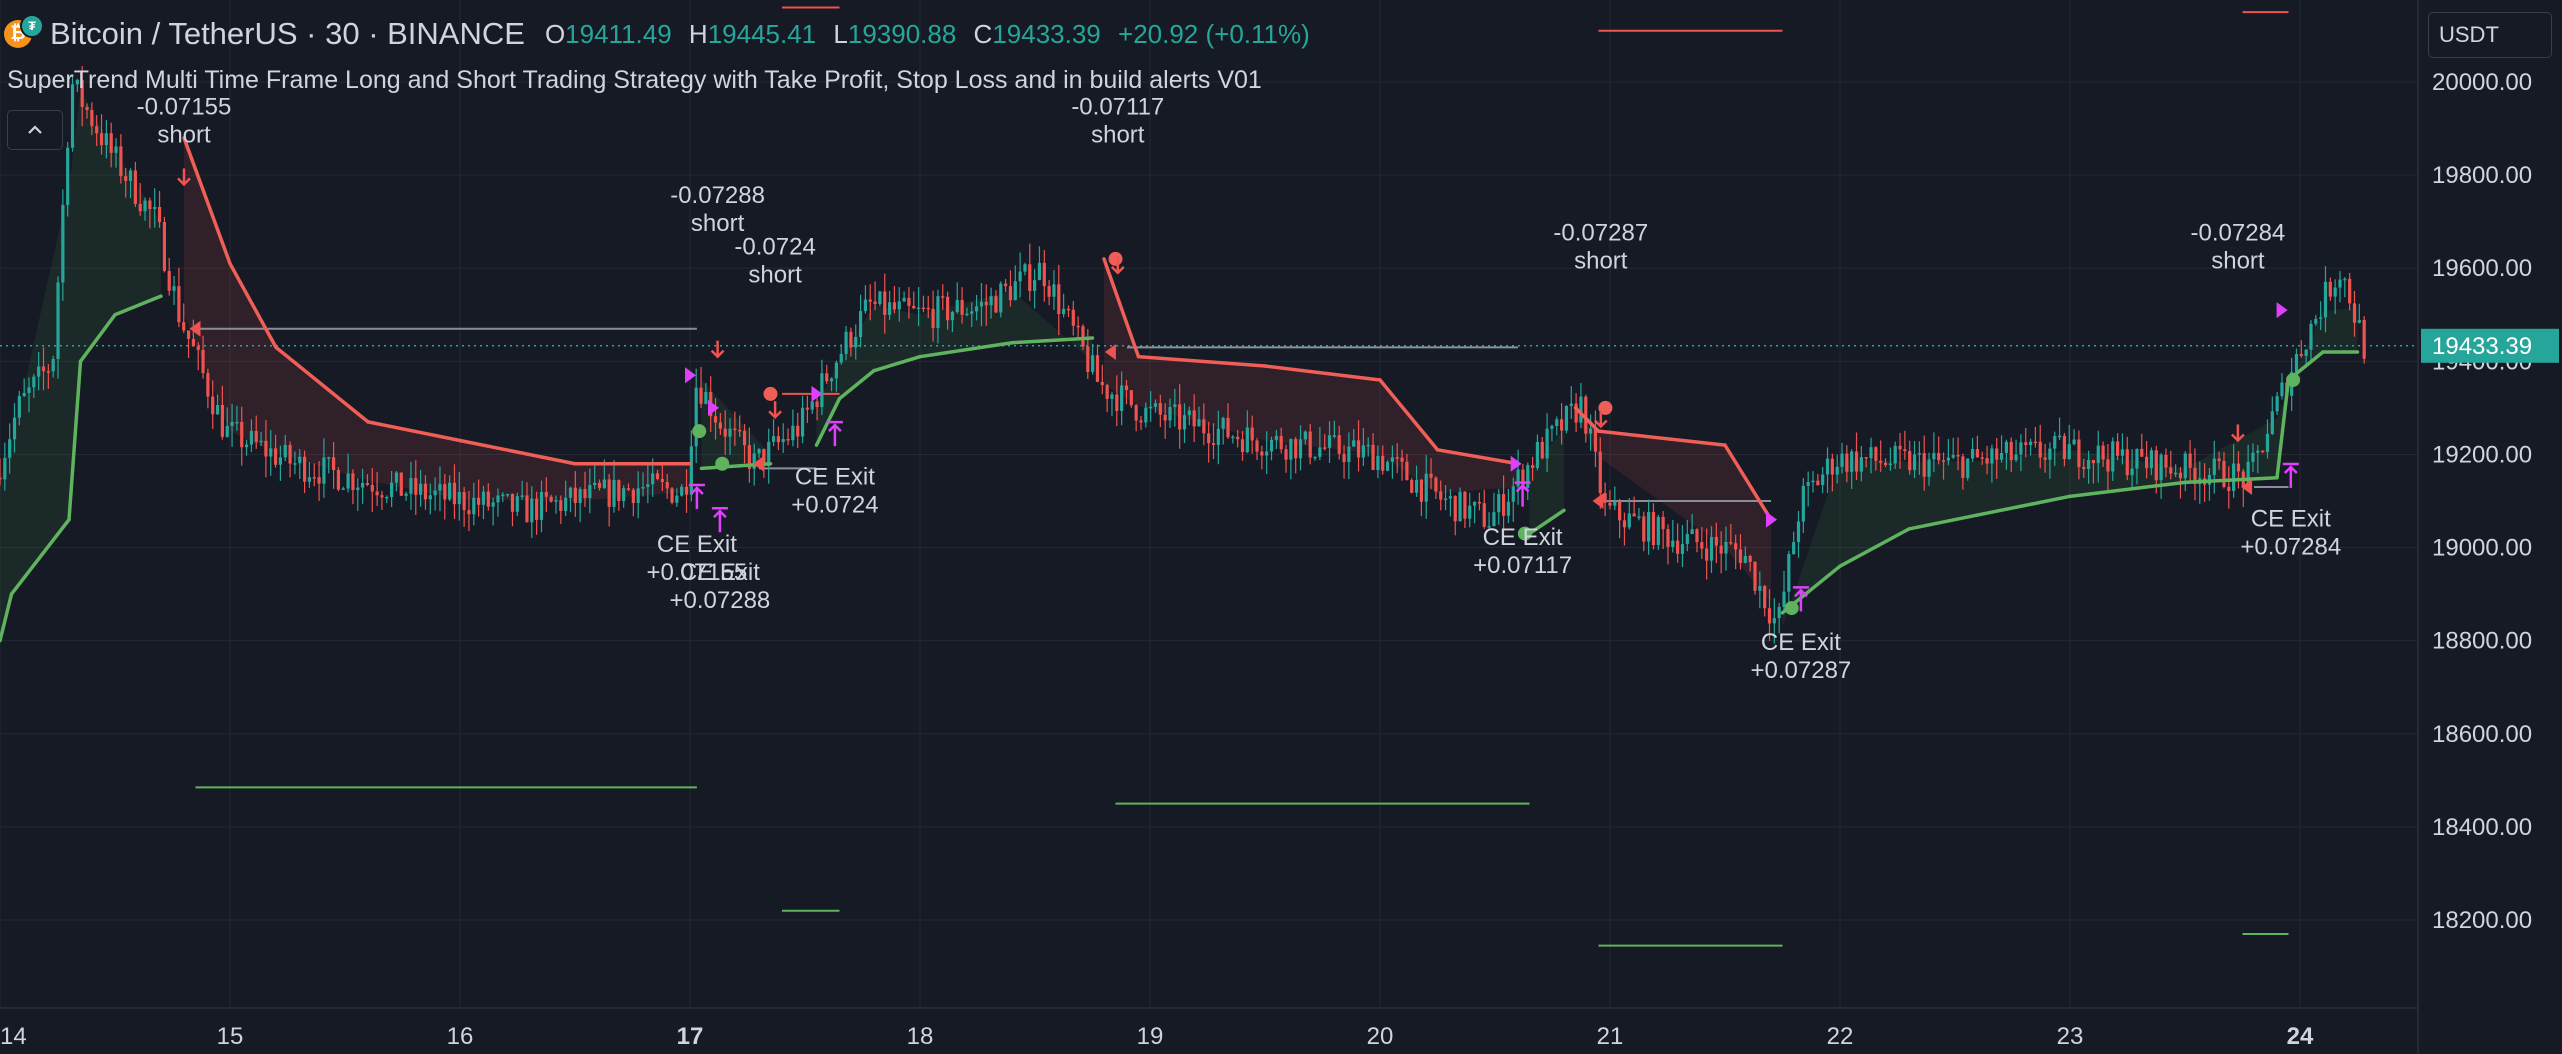  I want to click on time-axis: 14 15 16 17 18 19 20 21 22 23 24, so click(1157, 1036).